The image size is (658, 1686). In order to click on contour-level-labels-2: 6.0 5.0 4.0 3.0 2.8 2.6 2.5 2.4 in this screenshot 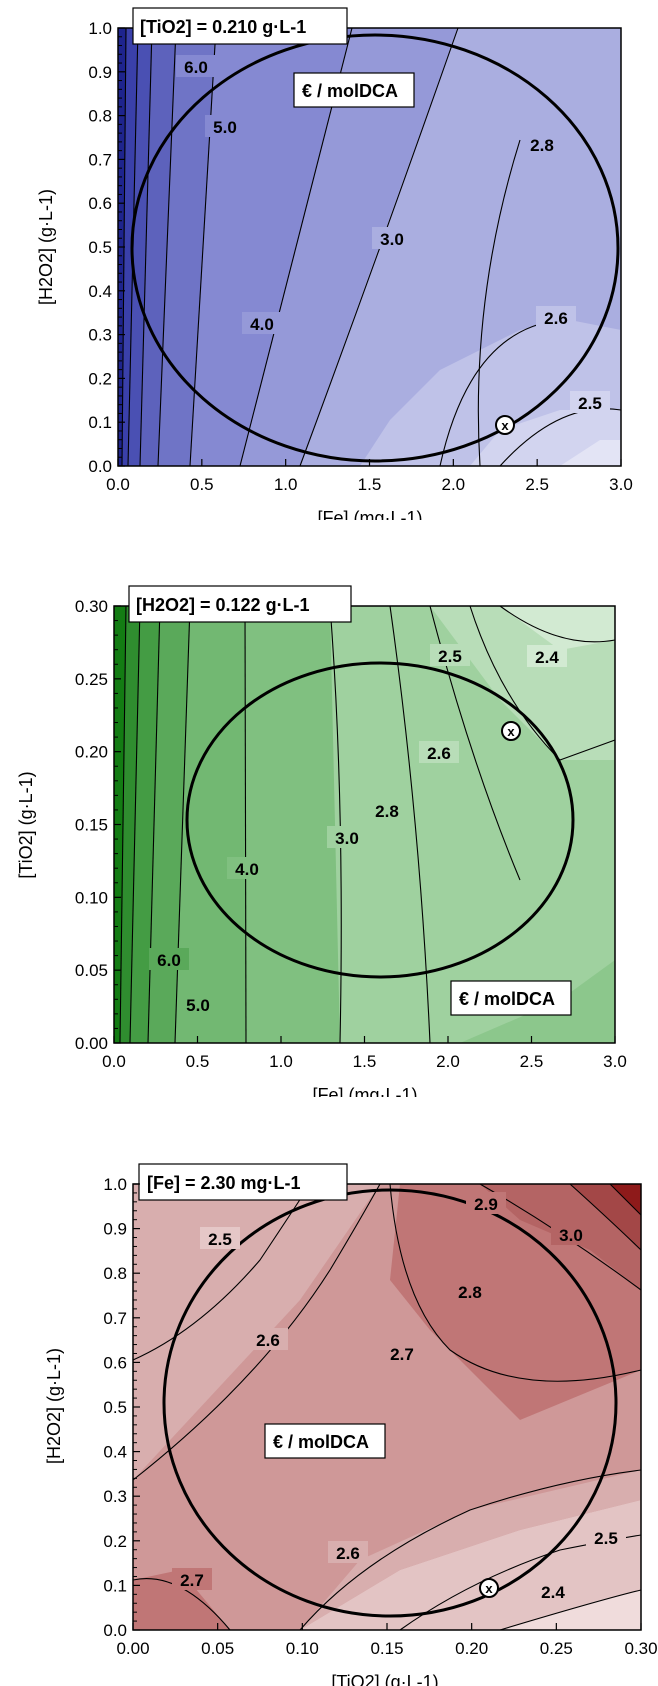, I will do `click(358, 829)`.